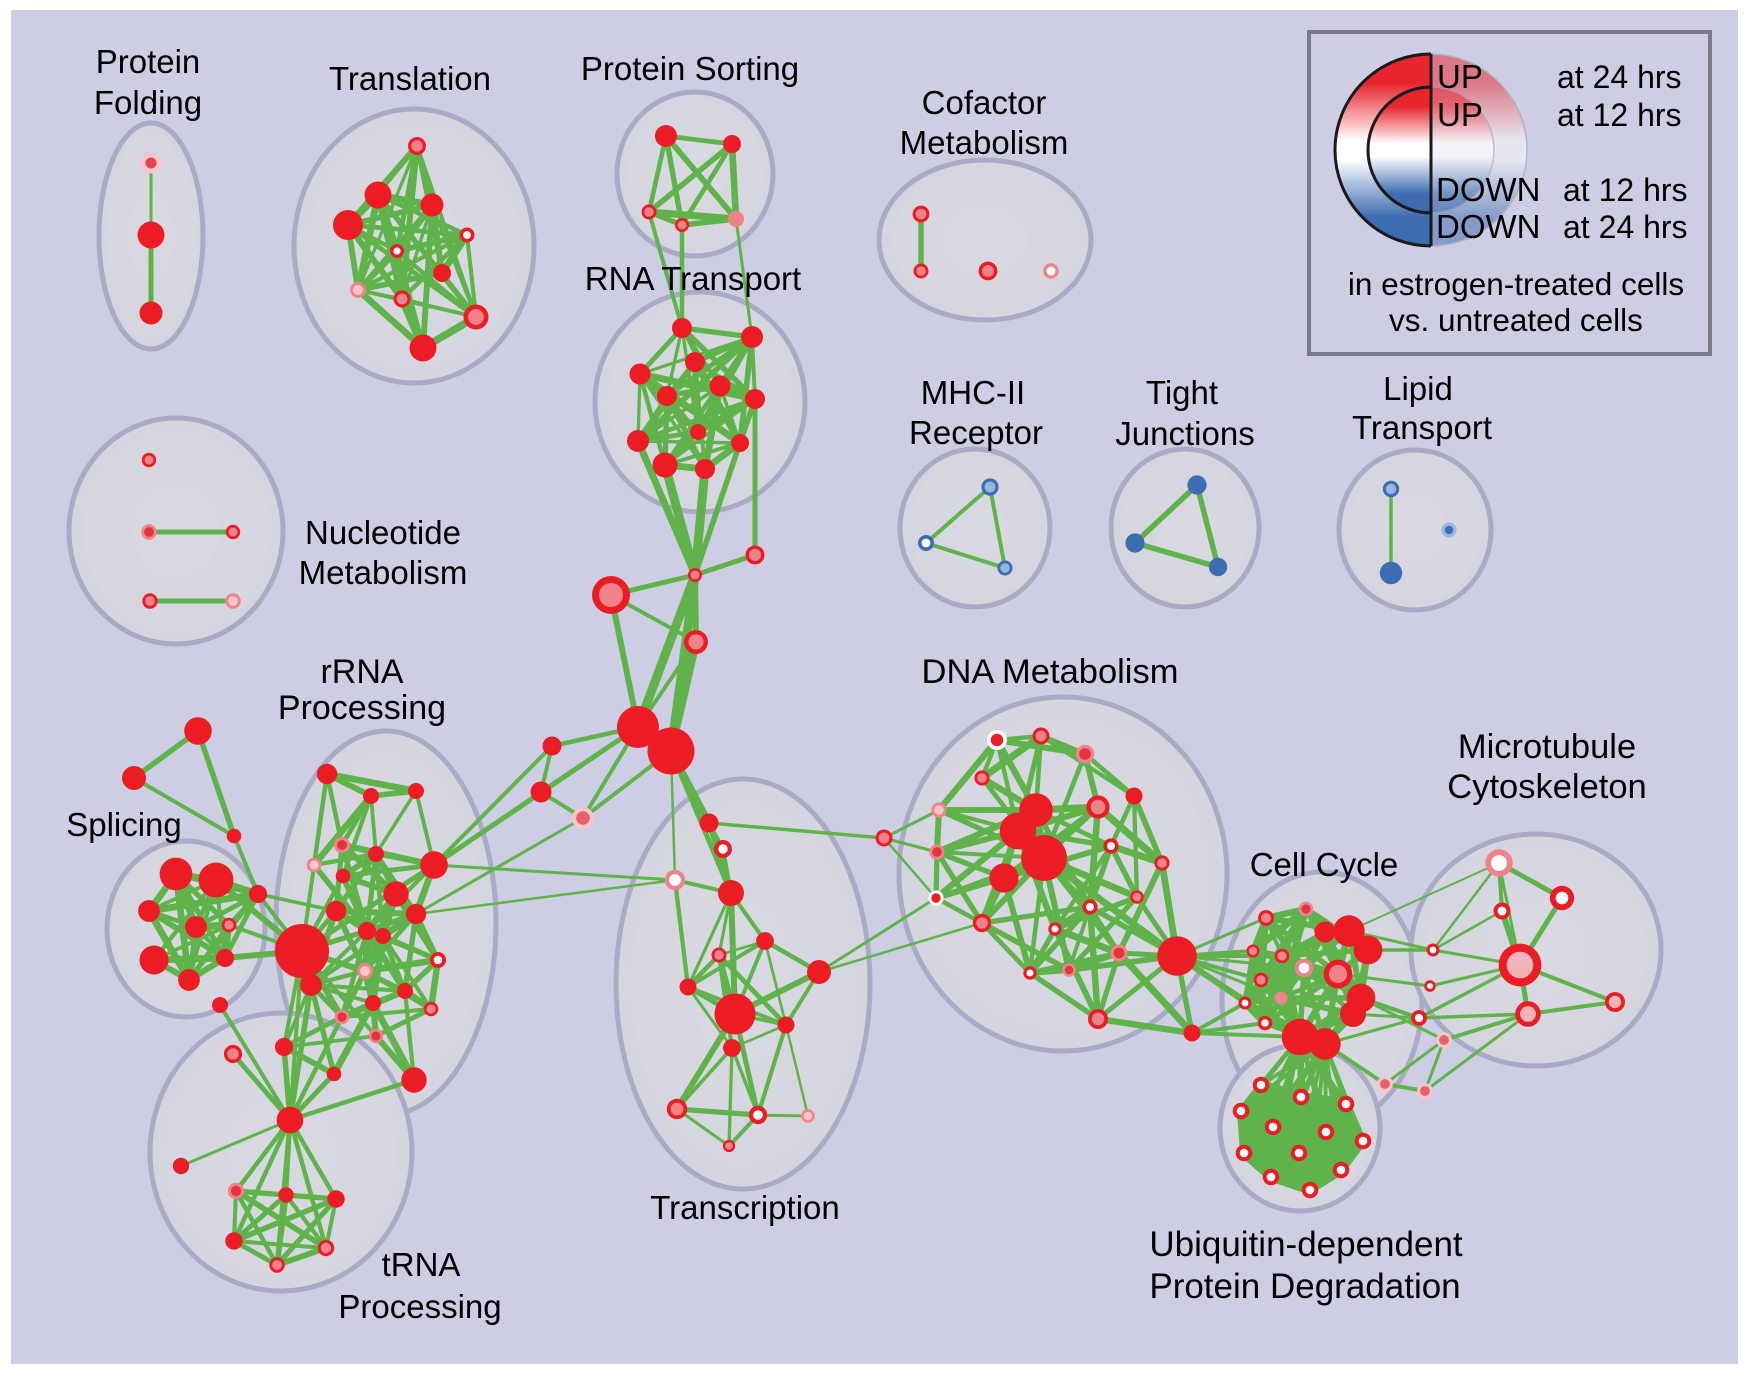  I want to click on svg-text: Junctions, so click(1184, 433).